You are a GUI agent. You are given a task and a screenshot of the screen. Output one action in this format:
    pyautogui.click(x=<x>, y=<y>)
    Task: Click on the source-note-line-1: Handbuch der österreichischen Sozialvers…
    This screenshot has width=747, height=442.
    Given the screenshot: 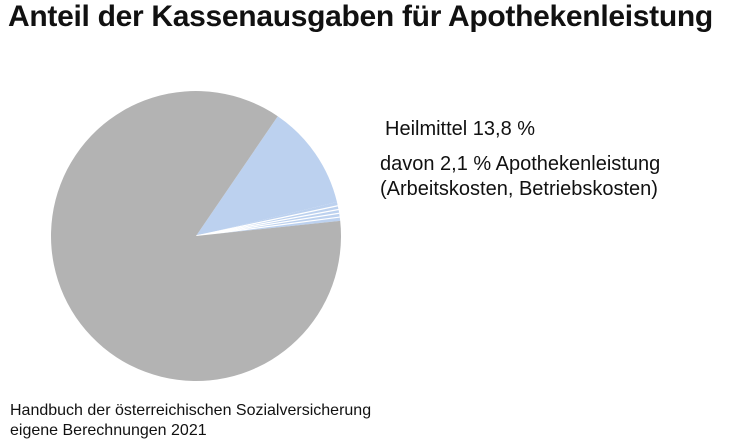 What is the action you would take?
    pyautogui.click(x=191, y=410)
    